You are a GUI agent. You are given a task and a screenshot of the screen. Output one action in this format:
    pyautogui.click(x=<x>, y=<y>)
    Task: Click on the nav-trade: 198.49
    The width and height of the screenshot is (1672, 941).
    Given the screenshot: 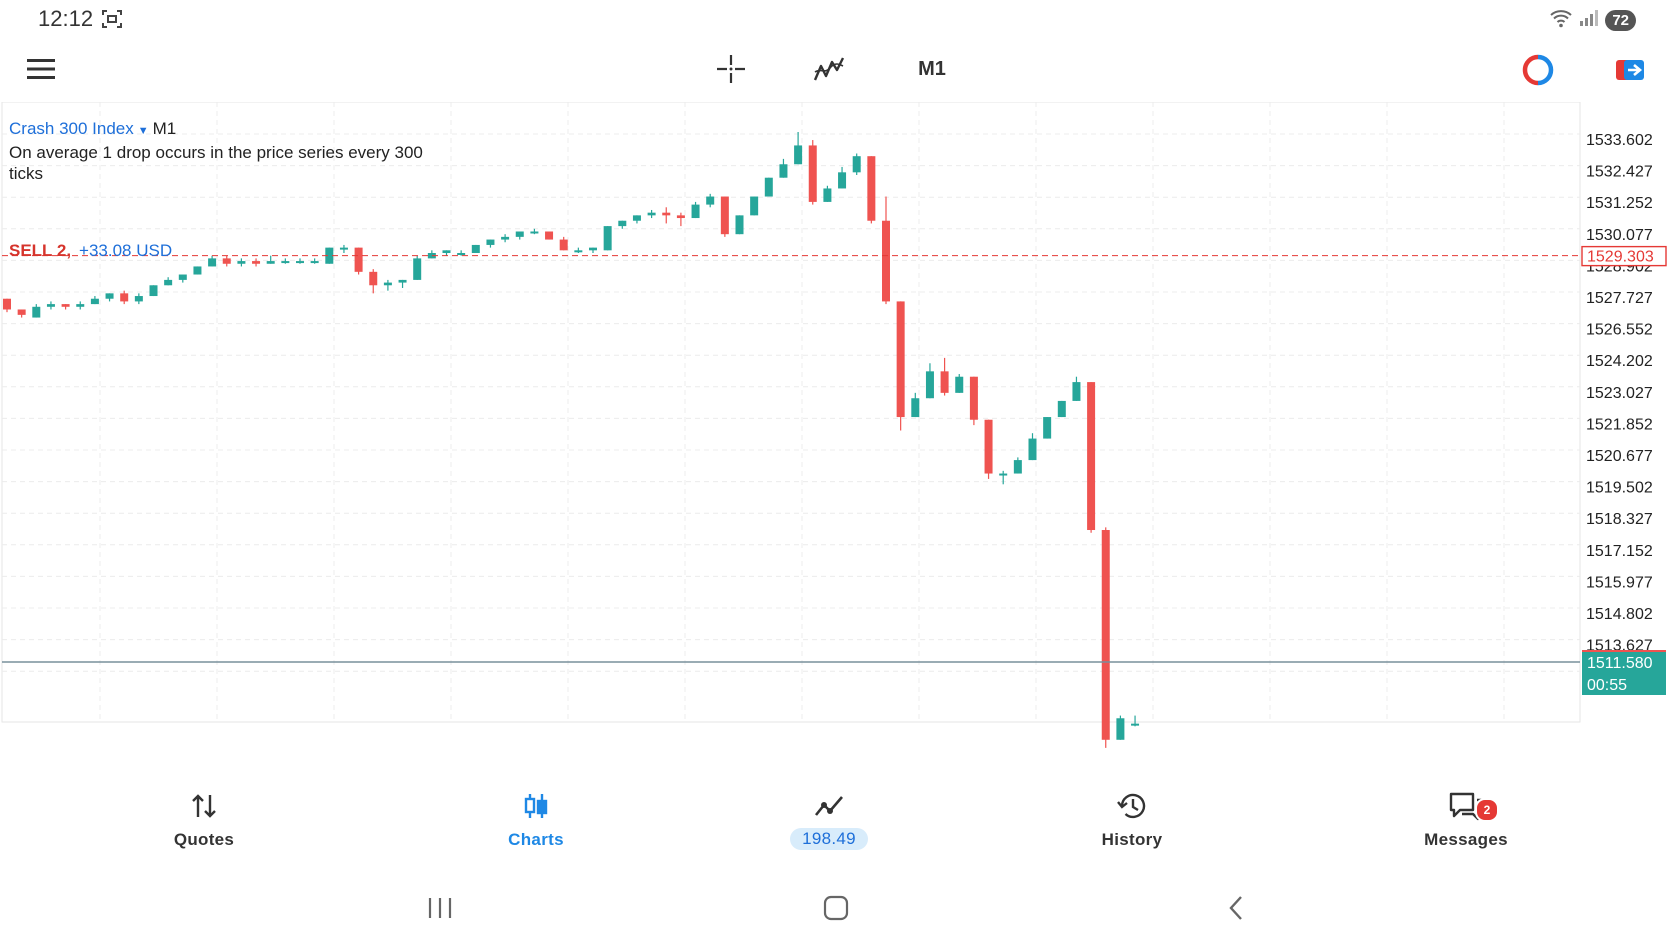 What is the action you would take?
    pyautogui.click(x=829, y=830)
    